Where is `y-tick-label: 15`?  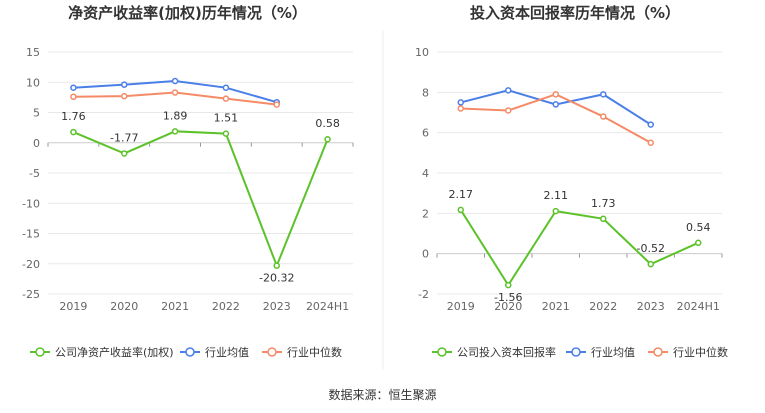 y-tick-label: 15 is located at coordinates (33, 52).